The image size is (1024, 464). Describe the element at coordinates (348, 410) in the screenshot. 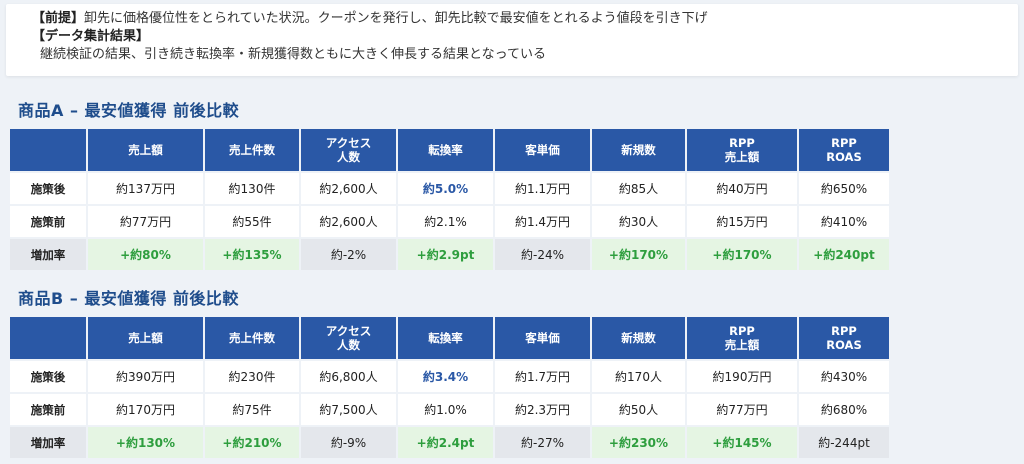

I see `table-cell: 約7,500人` at that location.